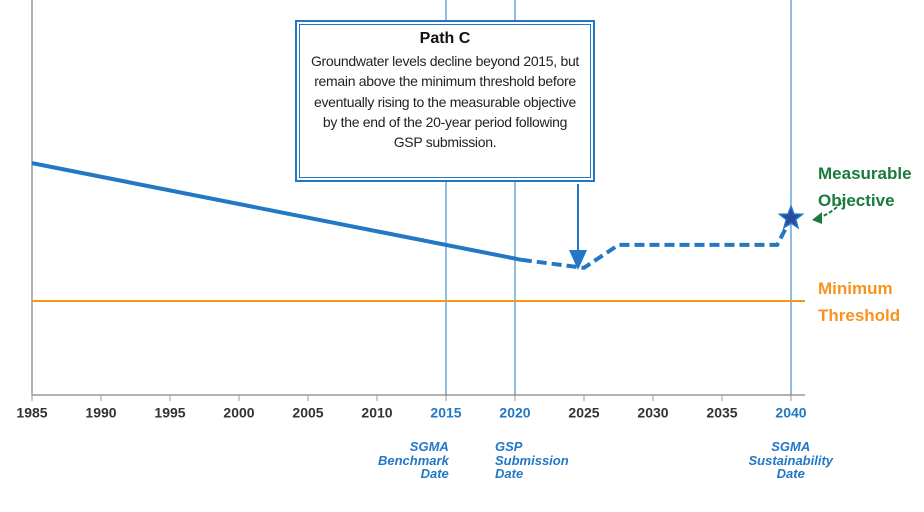  Describe the element at coordinates (445, 38) in the screenshot. I see `callout-title: Path C` at that location.